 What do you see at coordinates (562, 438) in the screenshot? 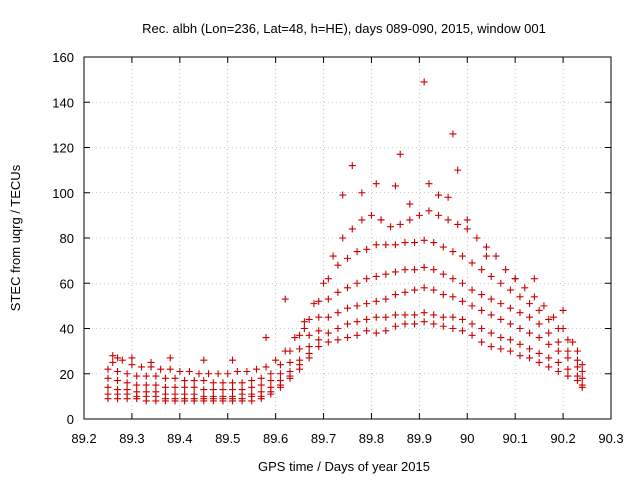
I see `x-tick-label: 90.2` at bounding box center [562, 438].